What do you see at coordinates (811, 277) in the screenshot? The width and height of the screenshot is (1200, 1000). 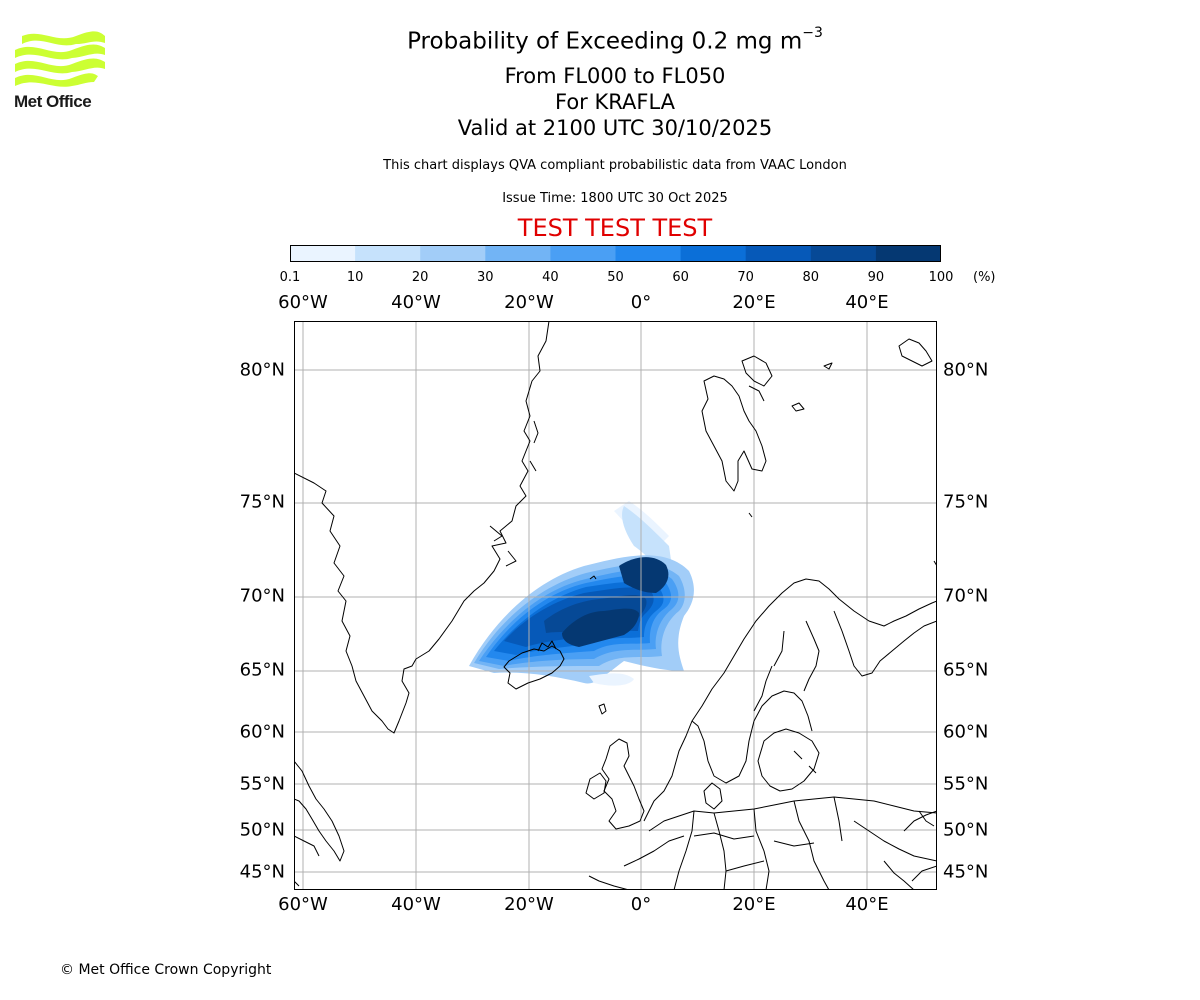 I see `colorbar-tick-label: 80` at bounding box center [811, 277].